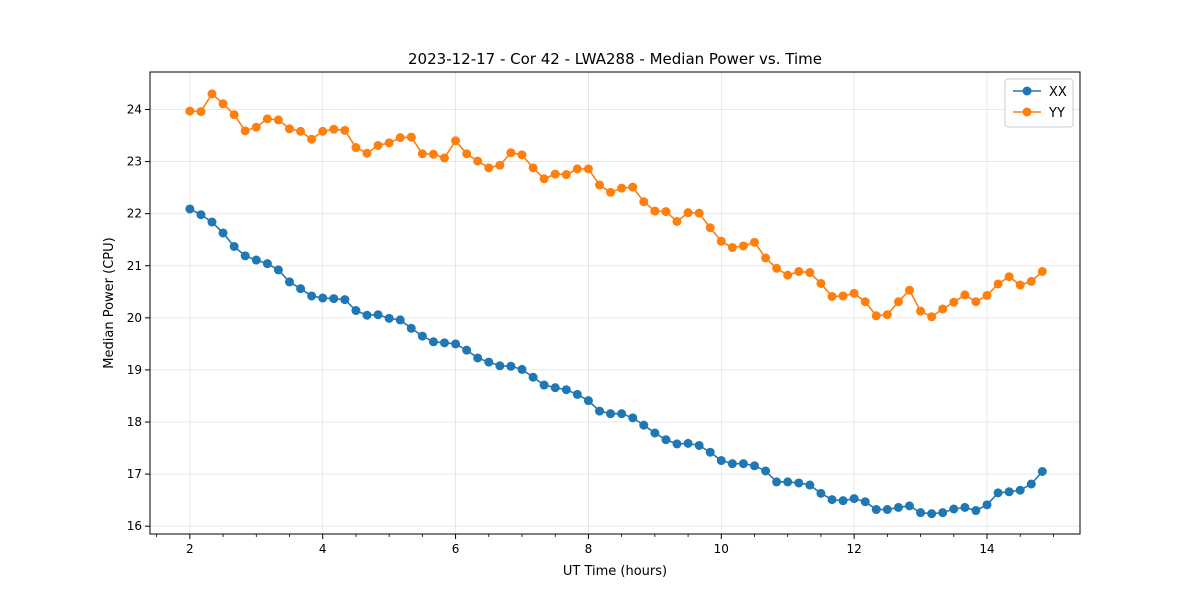  I want to click on y-tick-label: 18, so click(134, 422).